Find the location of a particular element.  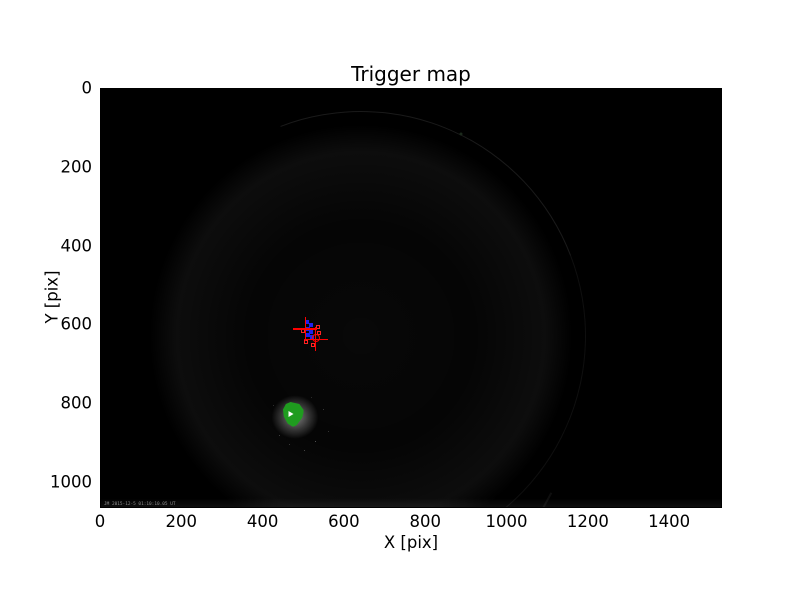

x-tick-label: 1000 is located at coordinates (506, 521).